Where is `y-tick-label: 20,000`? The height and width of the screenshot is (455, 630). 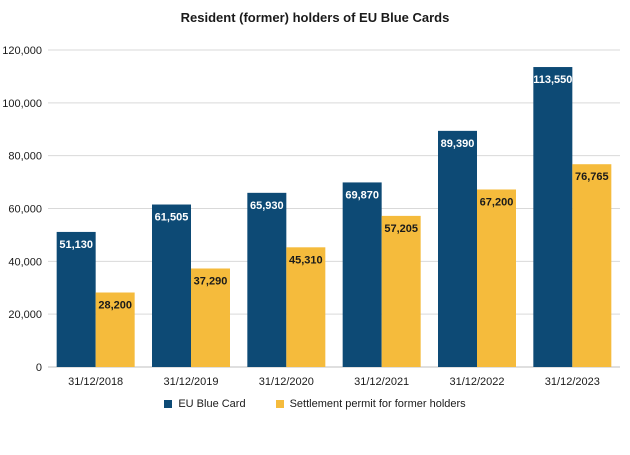
y-tick-label: 20,000 is located at coordinates (25, 315).